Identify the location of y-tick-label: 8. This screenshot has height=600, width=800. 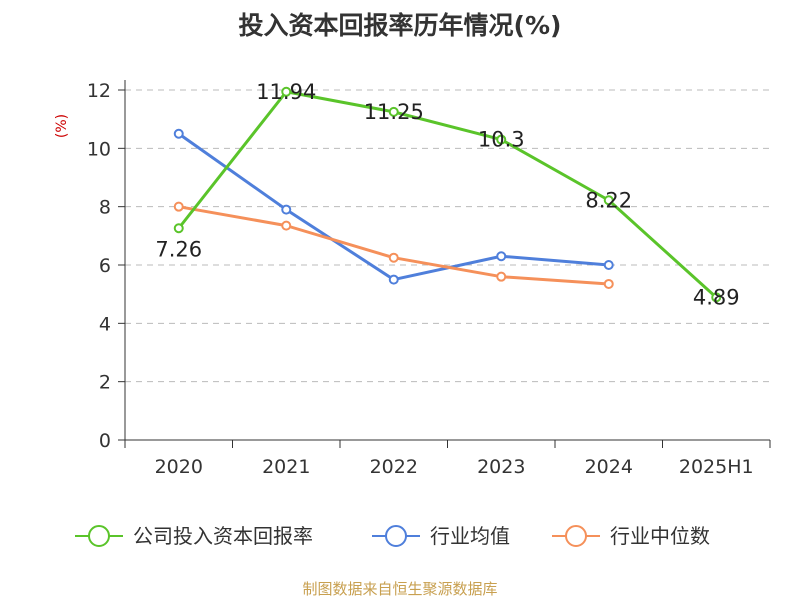
(105, 208).